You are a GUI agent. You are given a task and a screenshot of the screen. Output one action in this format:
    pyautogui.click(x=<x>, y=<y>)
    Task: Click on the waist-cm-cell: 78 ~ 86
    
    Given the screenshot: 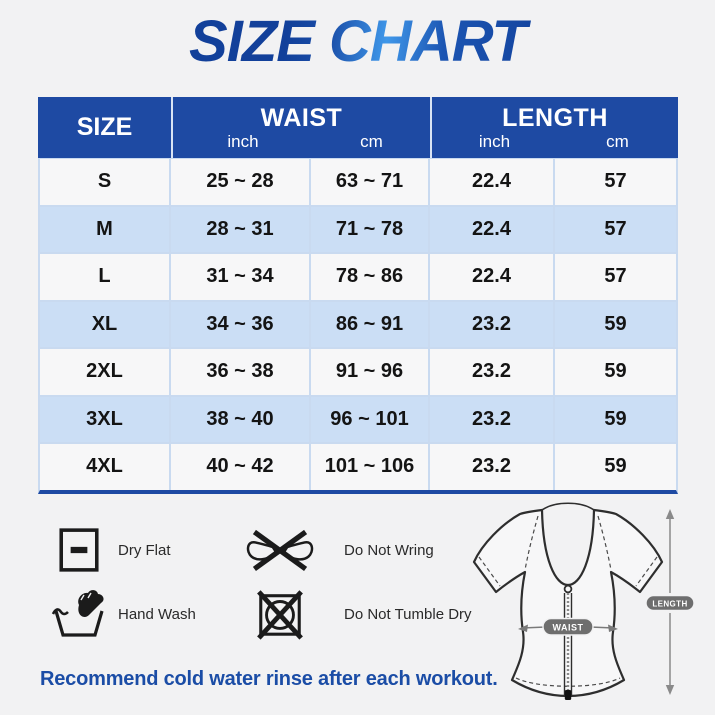 What is the action you would take?
    pyautogui.click(x=370, y=277)
    